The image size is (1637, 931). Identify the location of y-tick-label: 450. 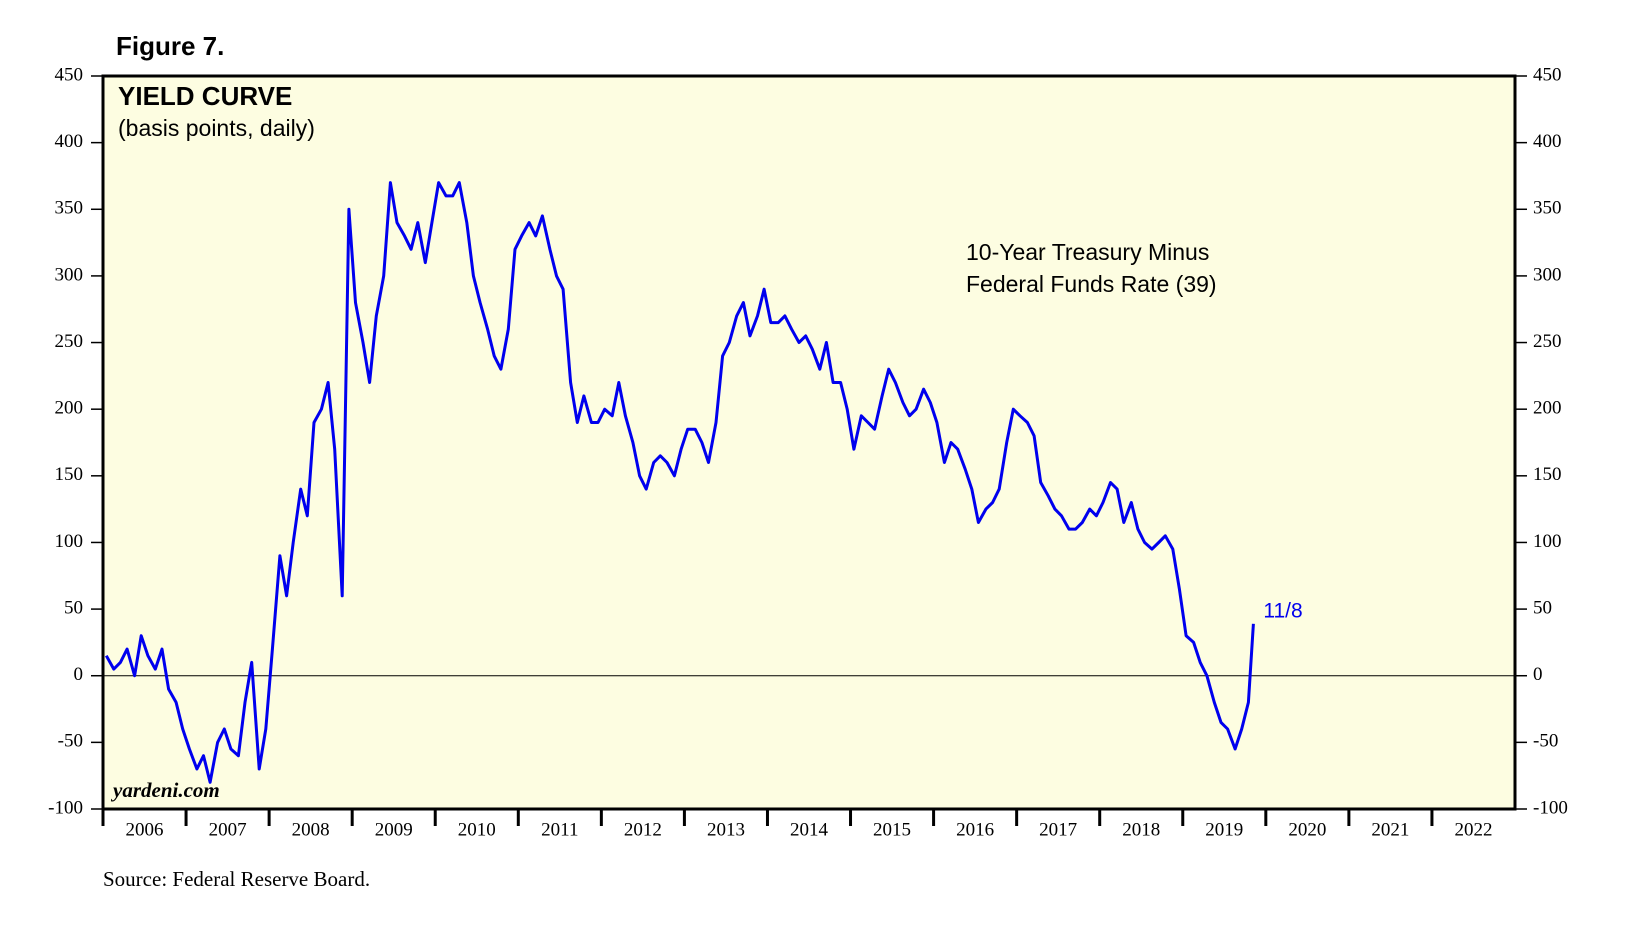
(69, 74).